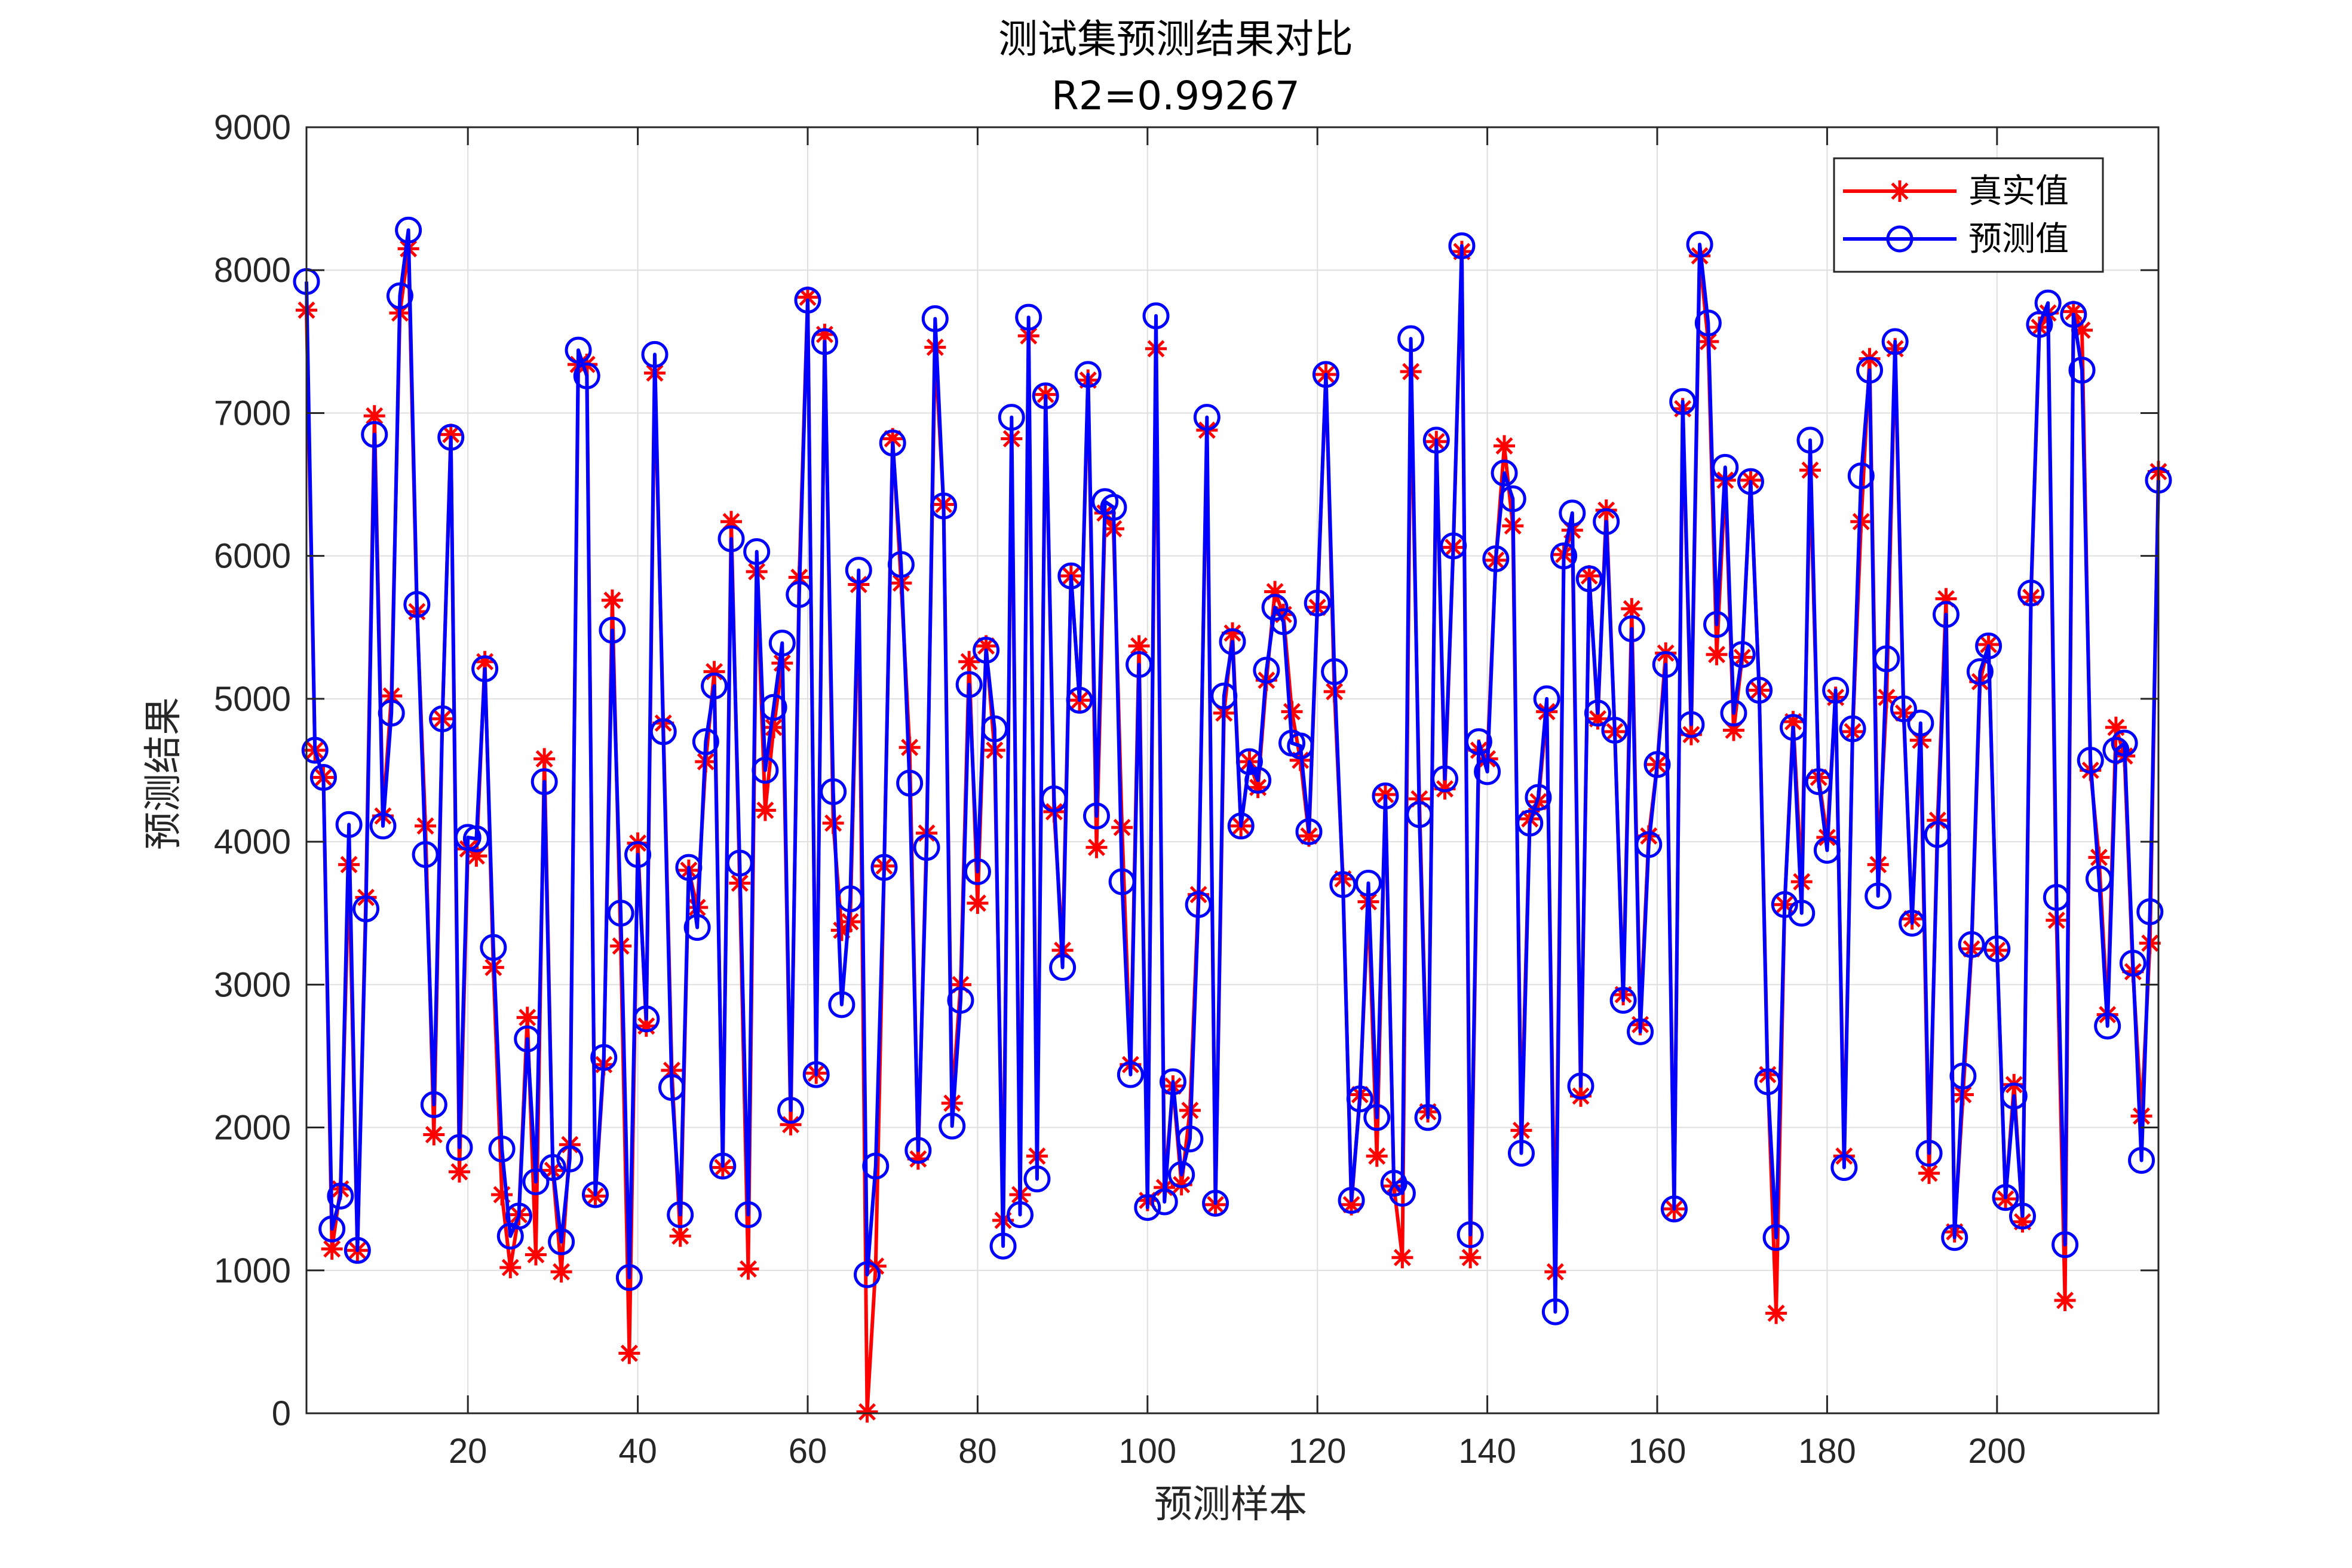 Image resolution: width=2352 pixels, height=1568 pixels. Describe the element at coordinates (252, 270) in the screenshot. I see `y-tick-label: 8000` at that location.